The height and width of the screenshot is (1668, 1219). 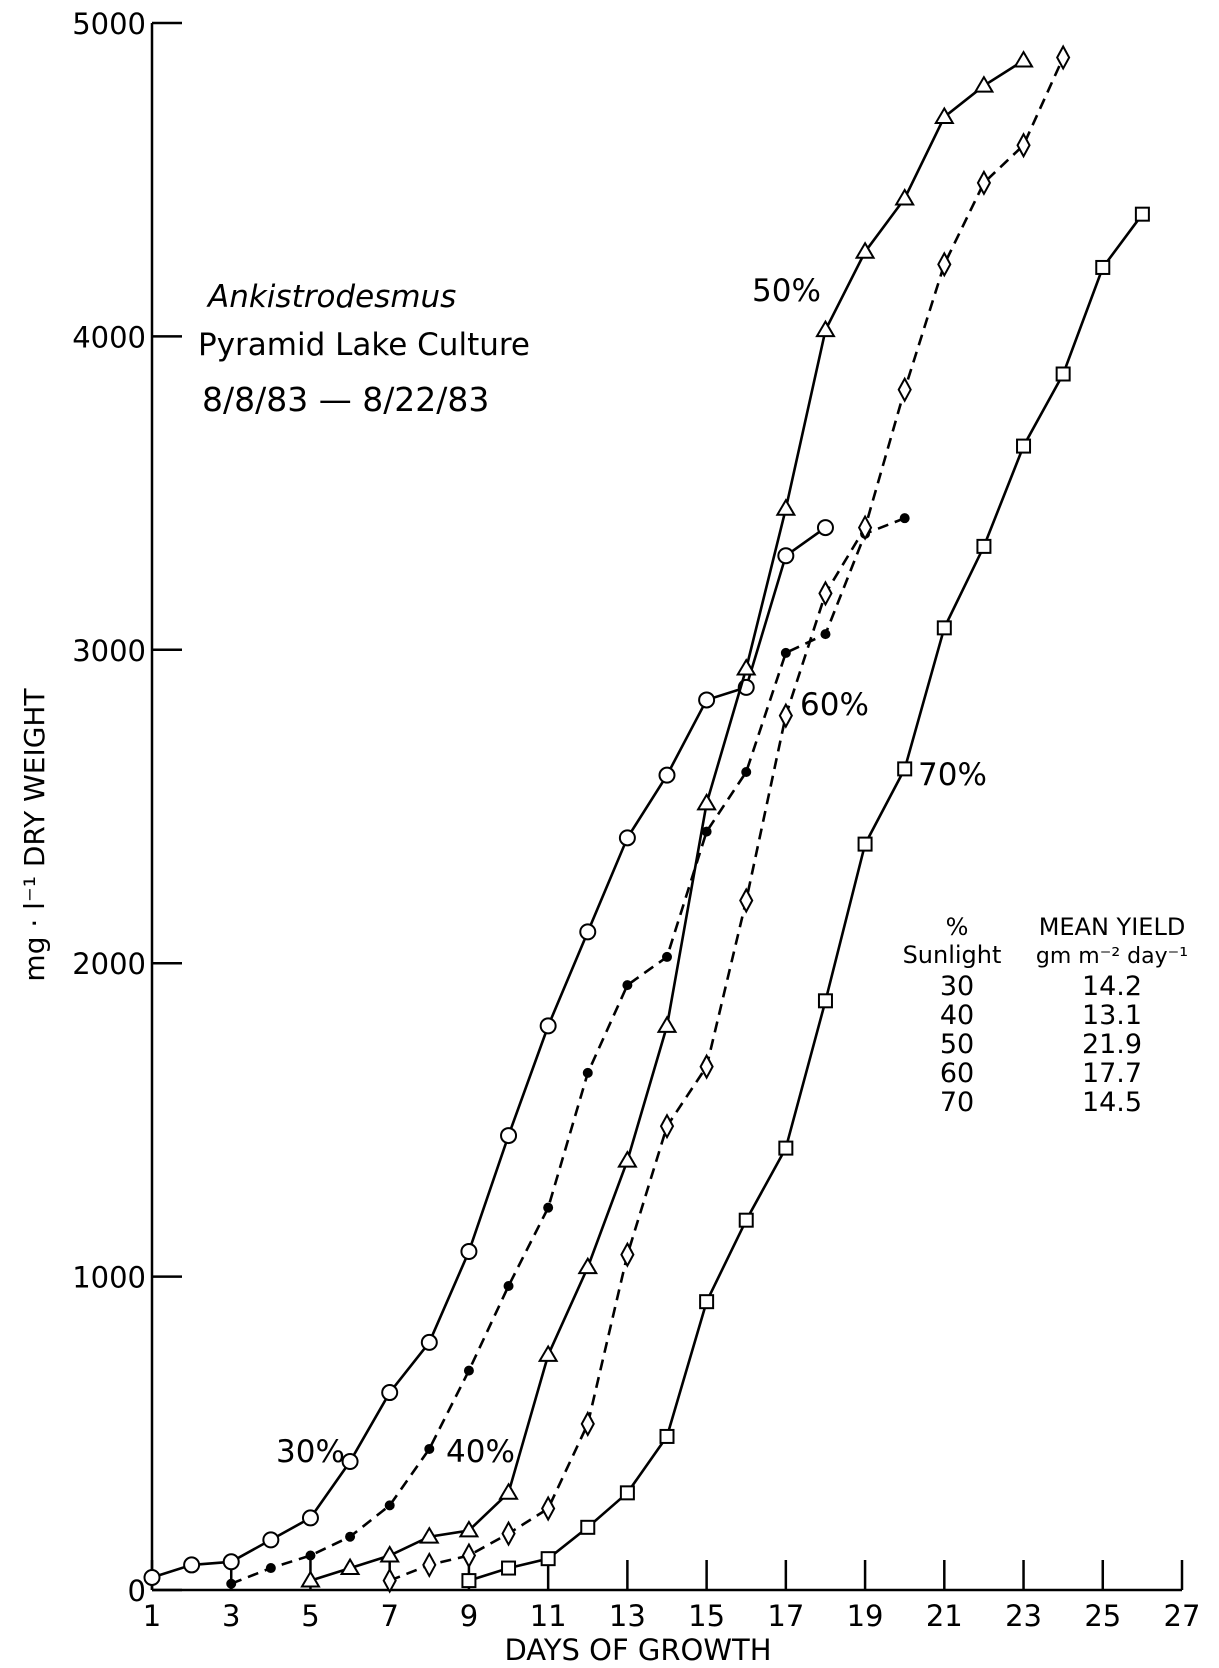 What do you see at coordinates (1112, 1102) in the screenshot?
I see `table-cell-yield: 14.5` at bounding box center [1112, 1102].